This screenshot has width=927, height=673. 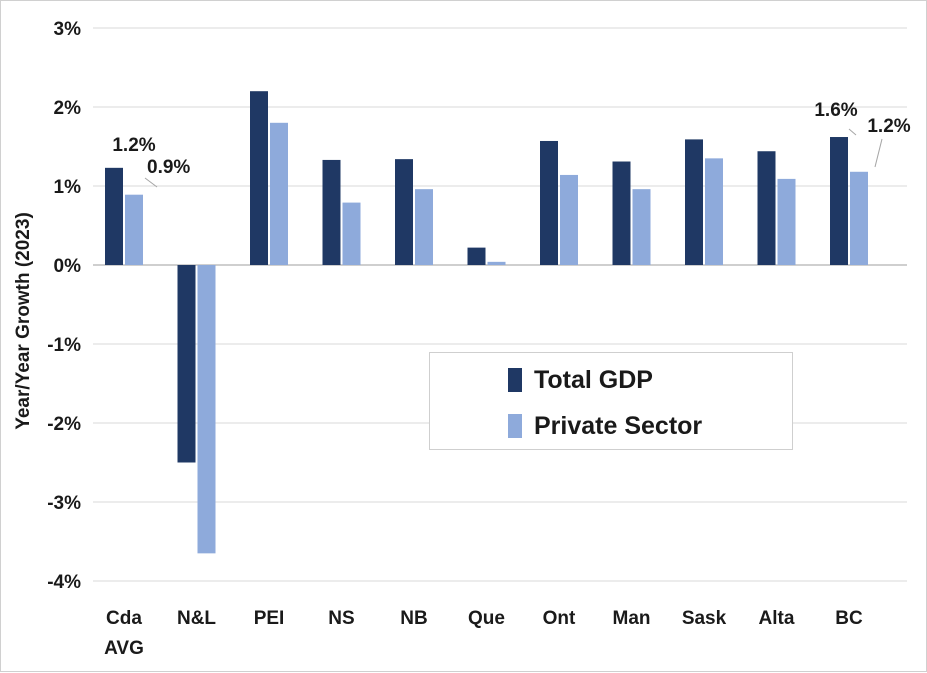 What do you see at coordinates (704, 618) in the screenshot?
I see `x-tick-label: Sask` at bounding box center [704, 618].